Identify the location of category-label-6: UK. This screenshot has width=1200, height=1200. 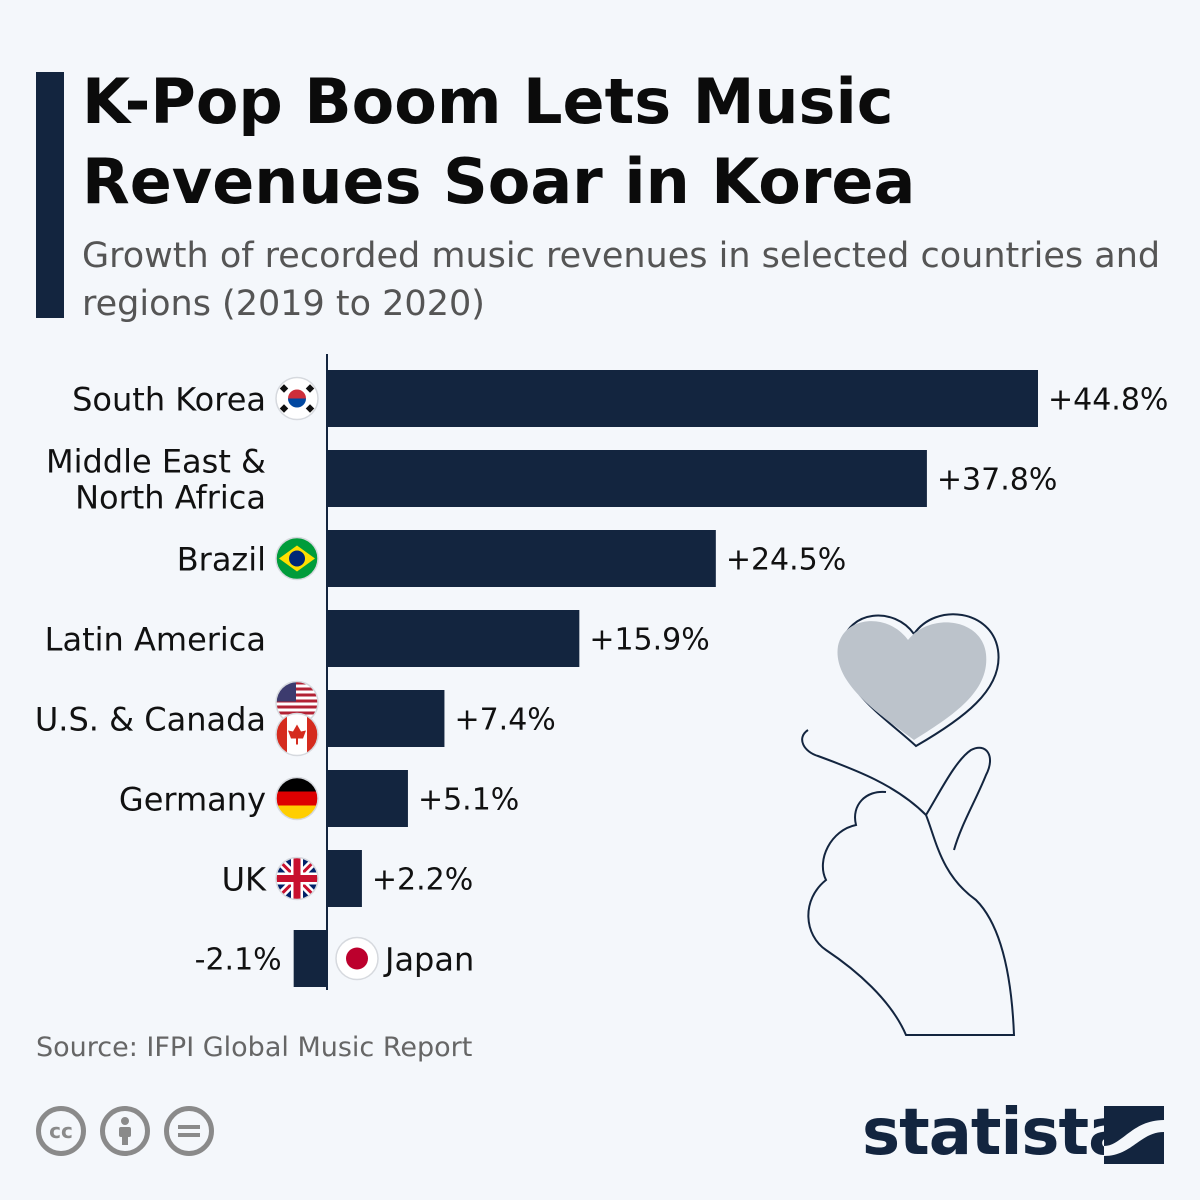
(244, 880).